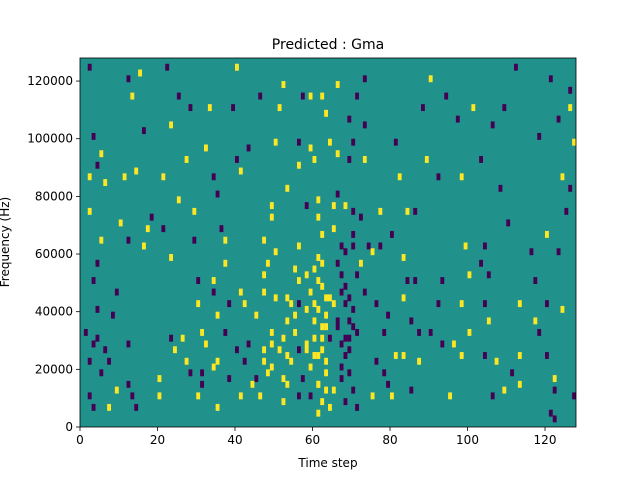  Describe the element at coordinates (234, 440) in the screenshot. I see `x-tick-label: 40` at that location.